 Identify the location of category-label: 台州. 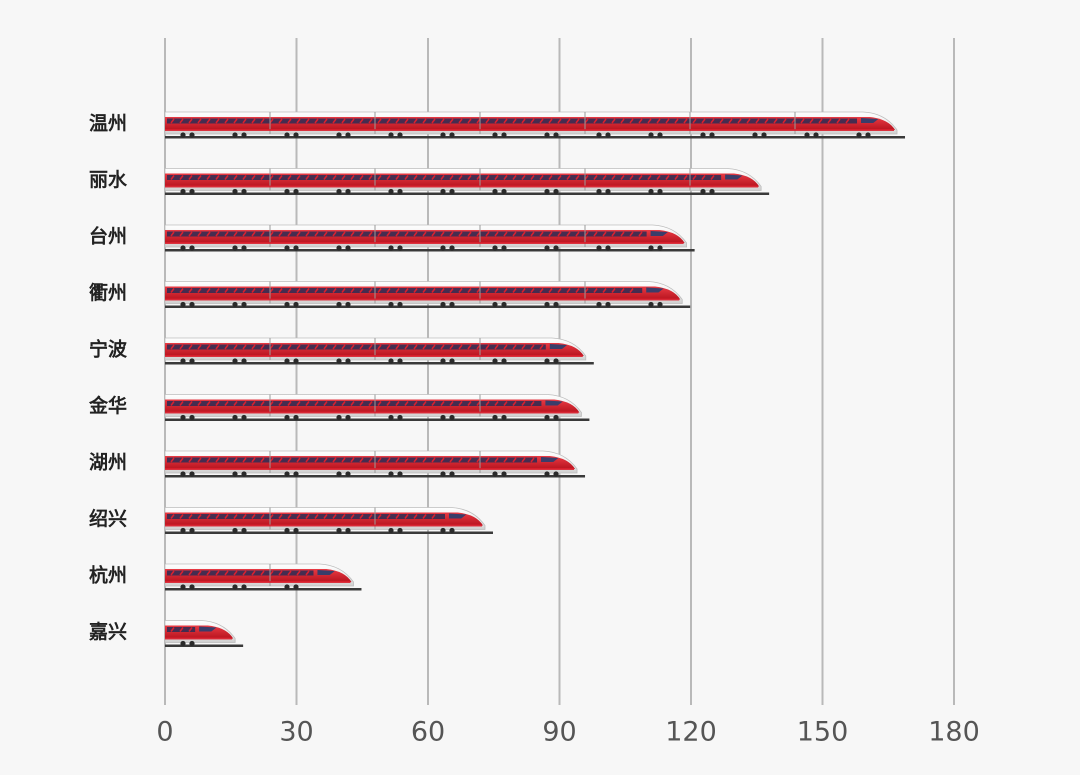
(108, 236).